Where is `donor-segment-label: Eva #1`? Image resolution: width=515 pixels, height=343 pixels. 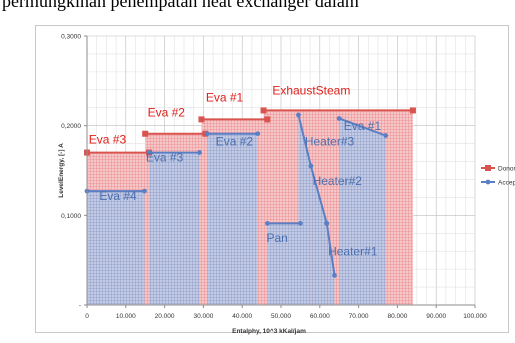 donor-segment-label: Eva #1 is located at coordinates (225, 97).